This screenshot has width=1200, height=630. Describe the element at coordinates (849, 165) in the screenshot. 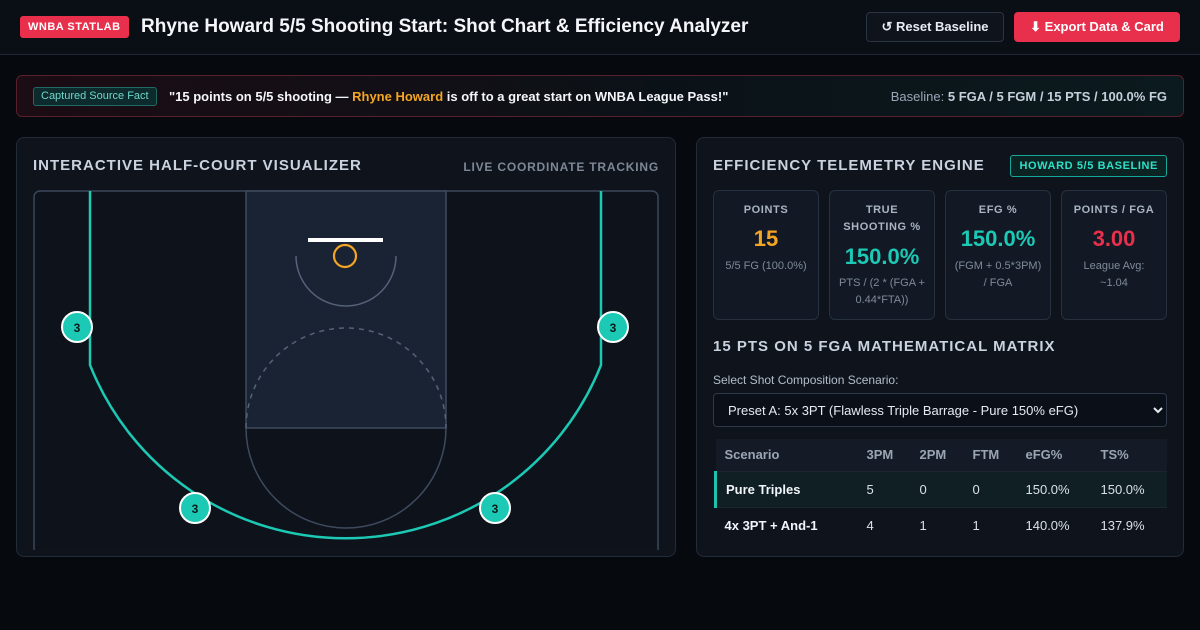

I see `engine-panel-title: EFFICIENCY TELEMETRY ENGINE` at that location.